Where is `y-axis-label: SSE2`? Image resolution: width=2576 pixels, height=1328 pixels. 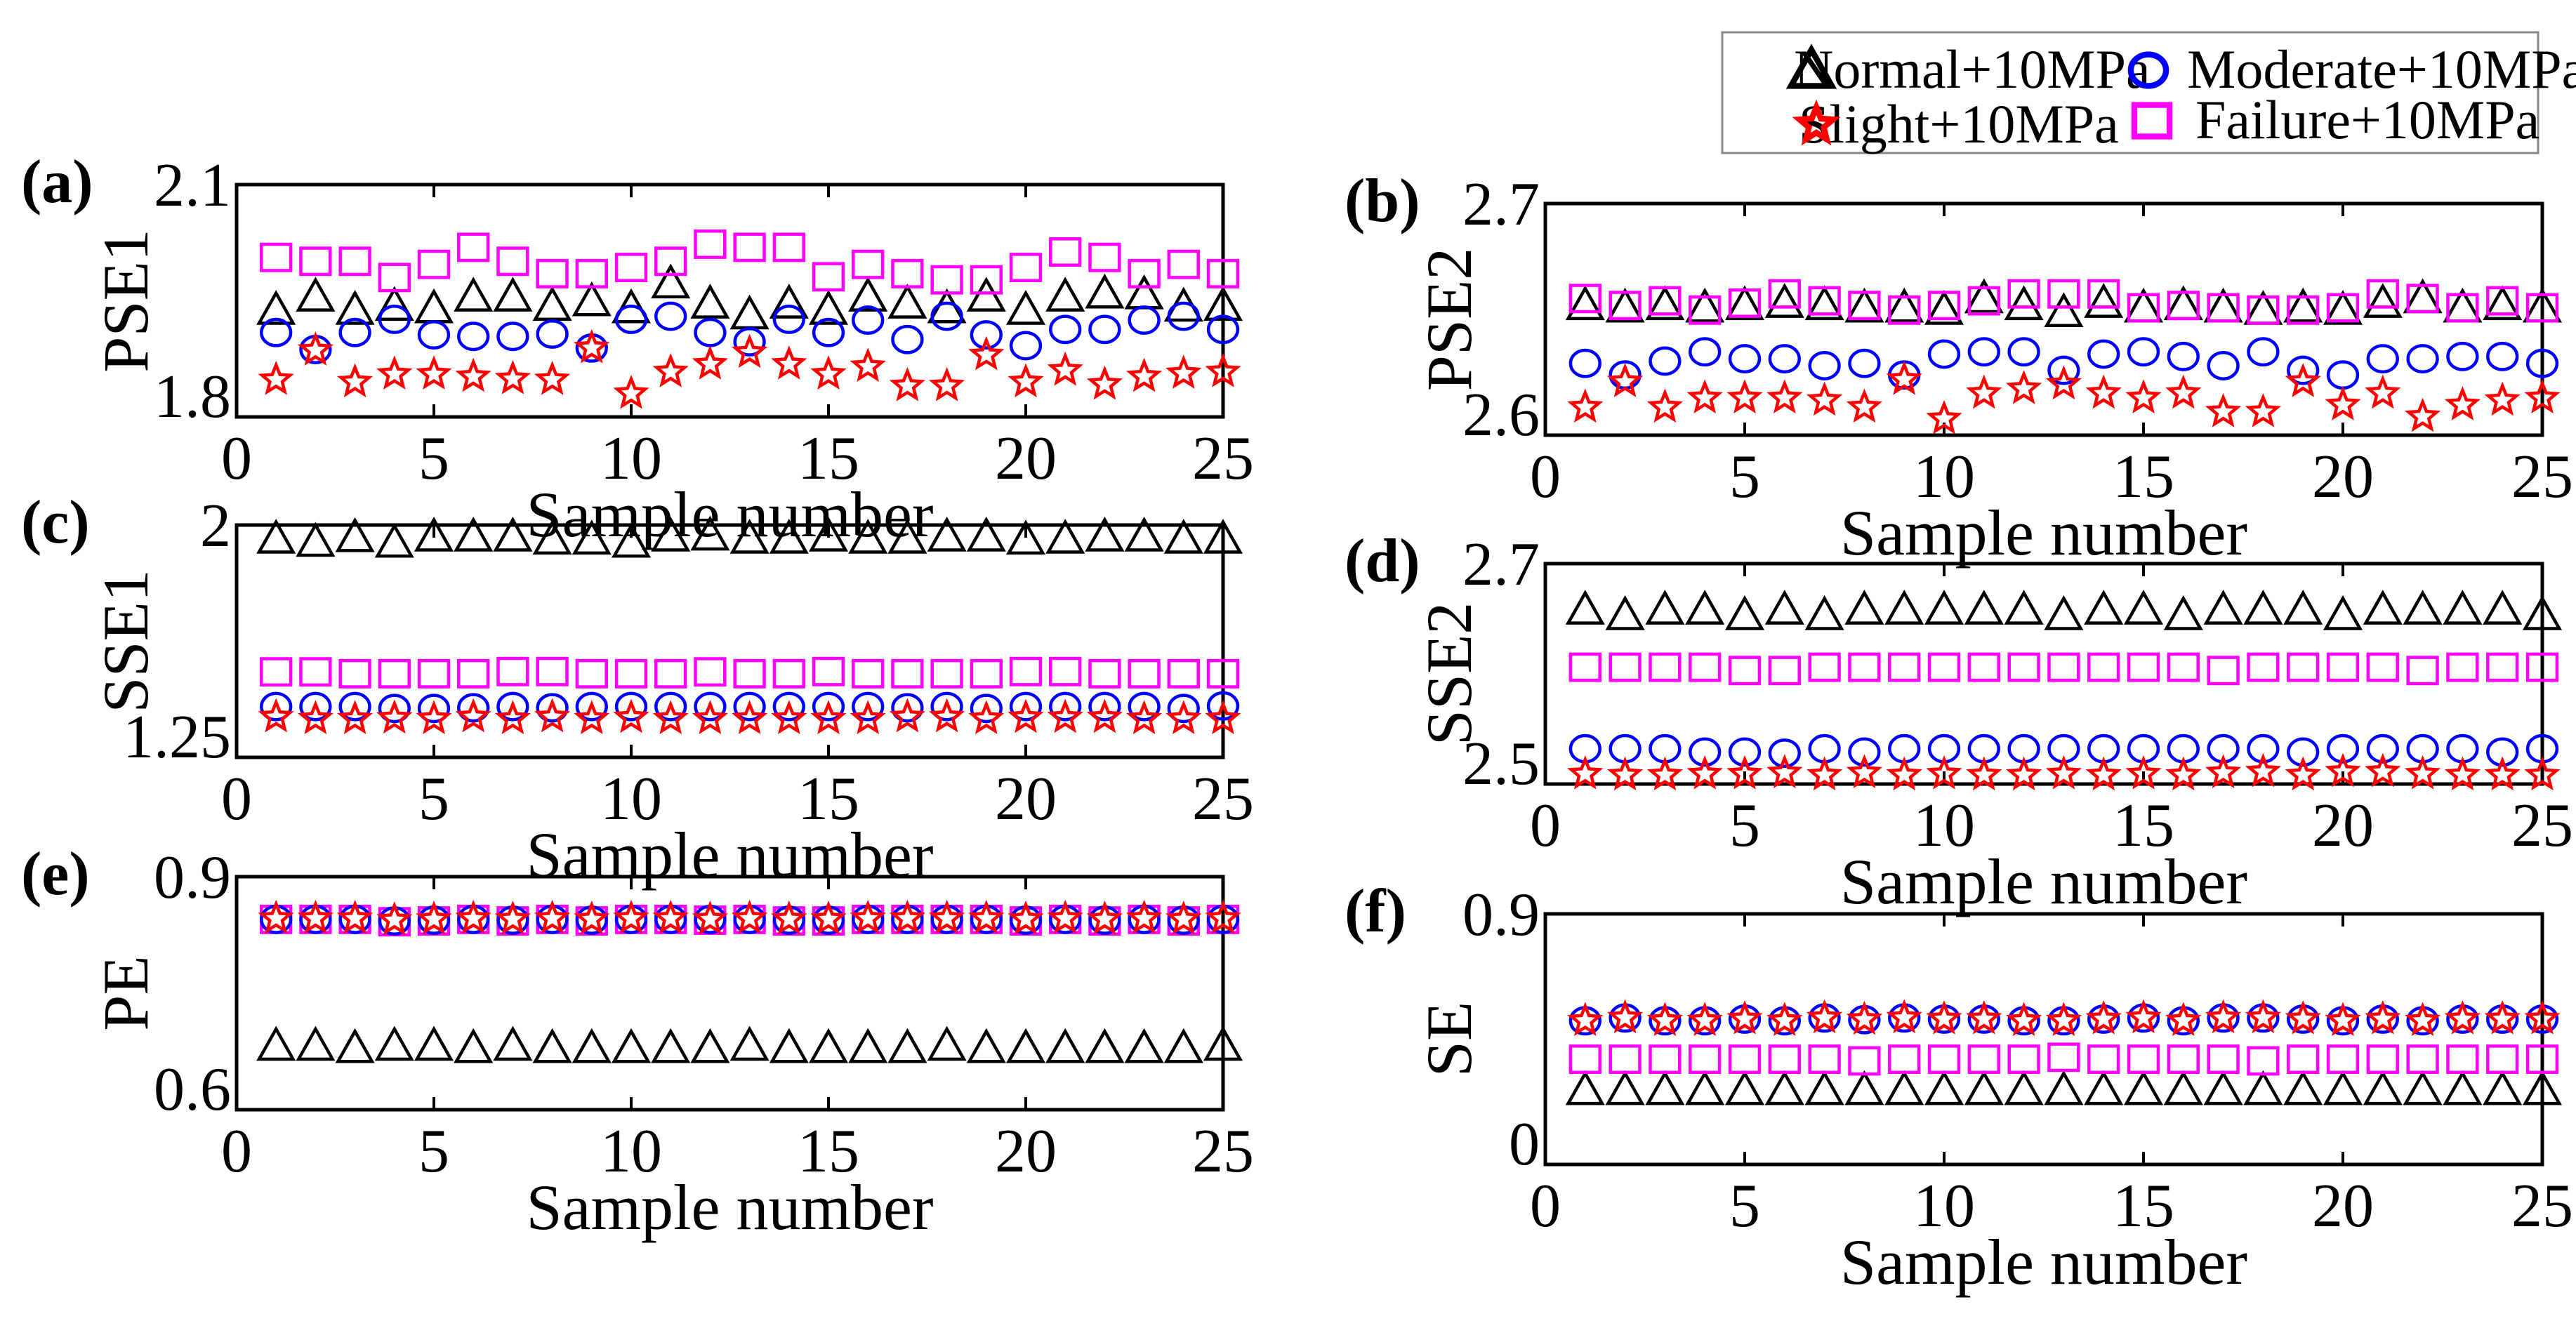
y-axis-label: SSE2 is located at coordinates (1449, 674).